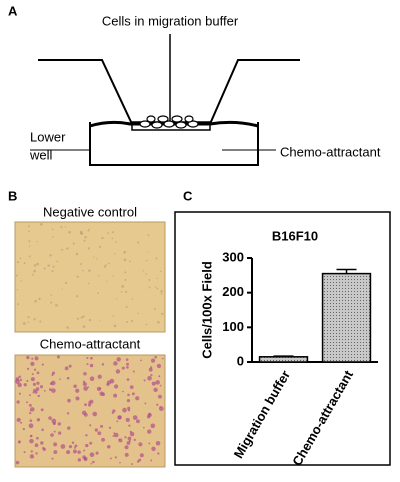 The width and height of the screenshot is (400, 482). I want to click on error-bar, so click(346, 271).